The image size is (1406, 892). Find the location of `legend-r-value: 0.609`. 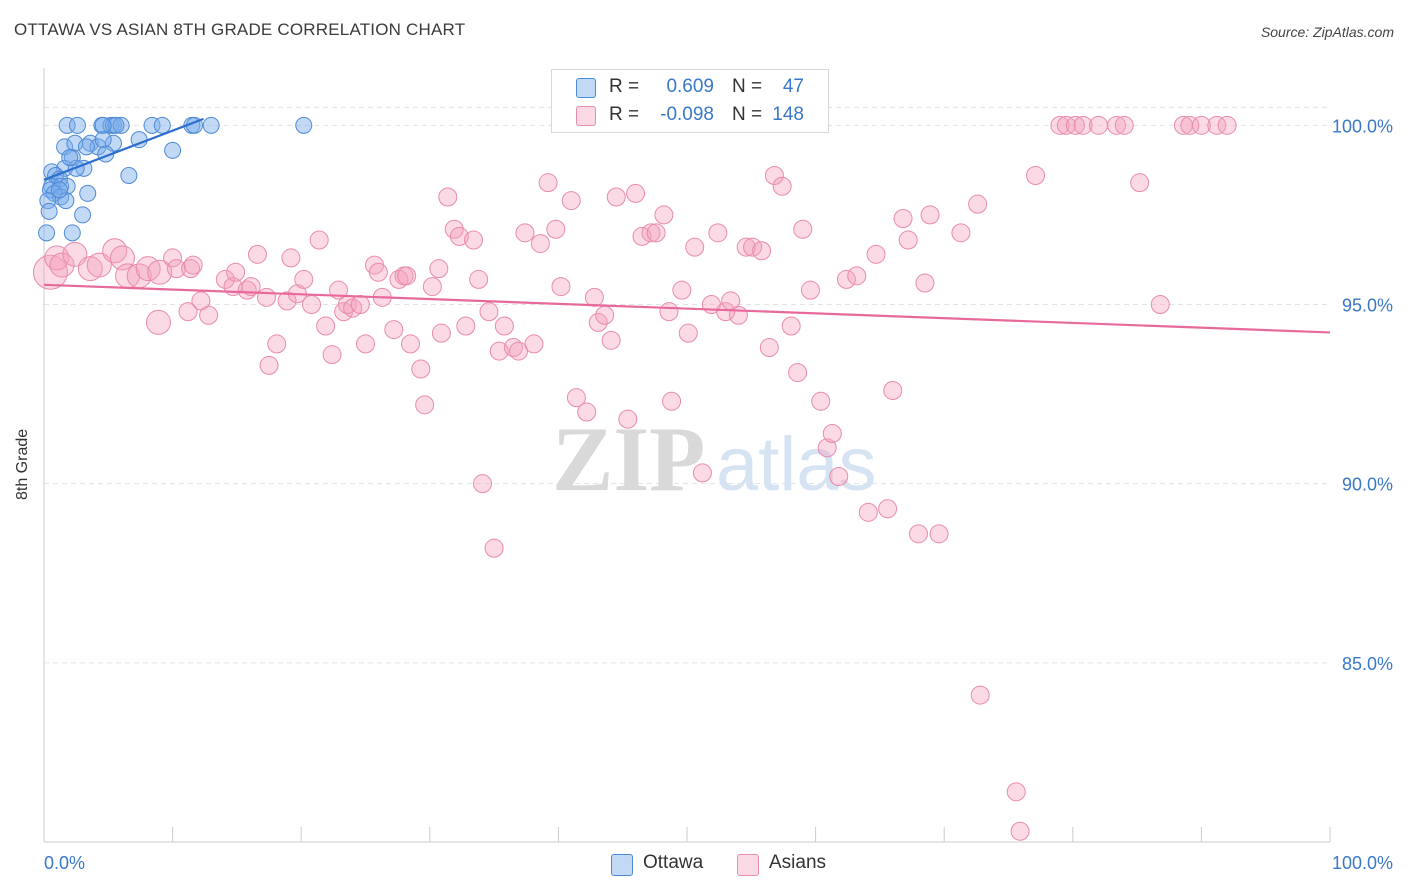

legend-r-value: 0.609 is located at coordinates (690, 86).